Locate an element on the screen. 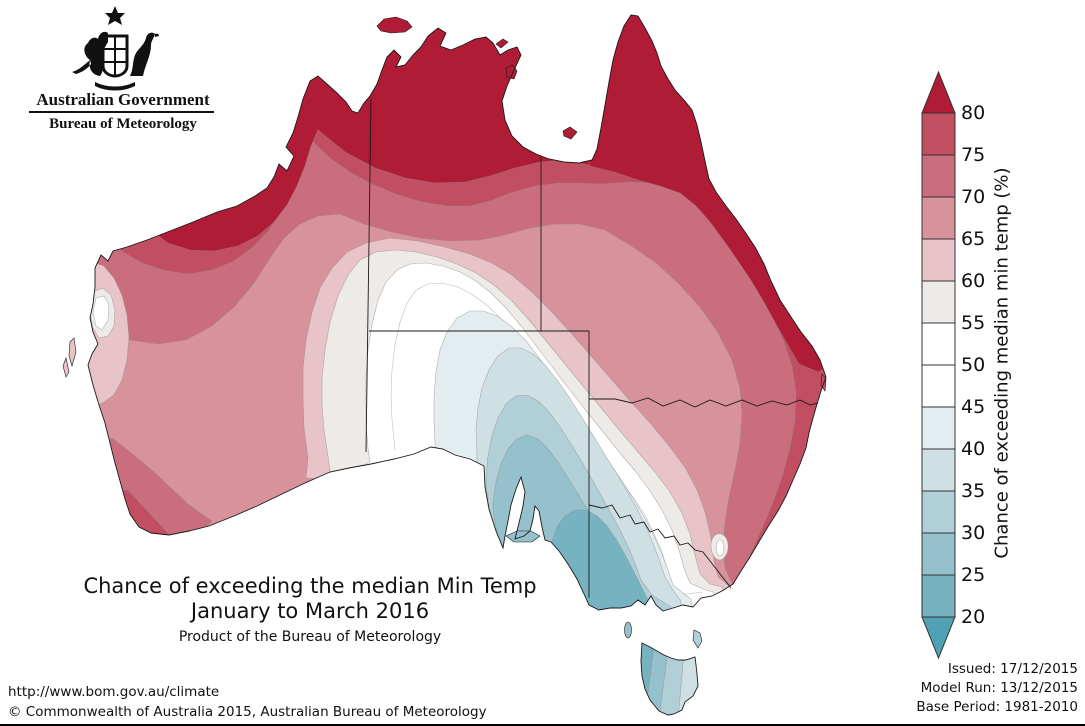  base-period: Base Period: 1981-2010 is located at coordinates (997, 707).